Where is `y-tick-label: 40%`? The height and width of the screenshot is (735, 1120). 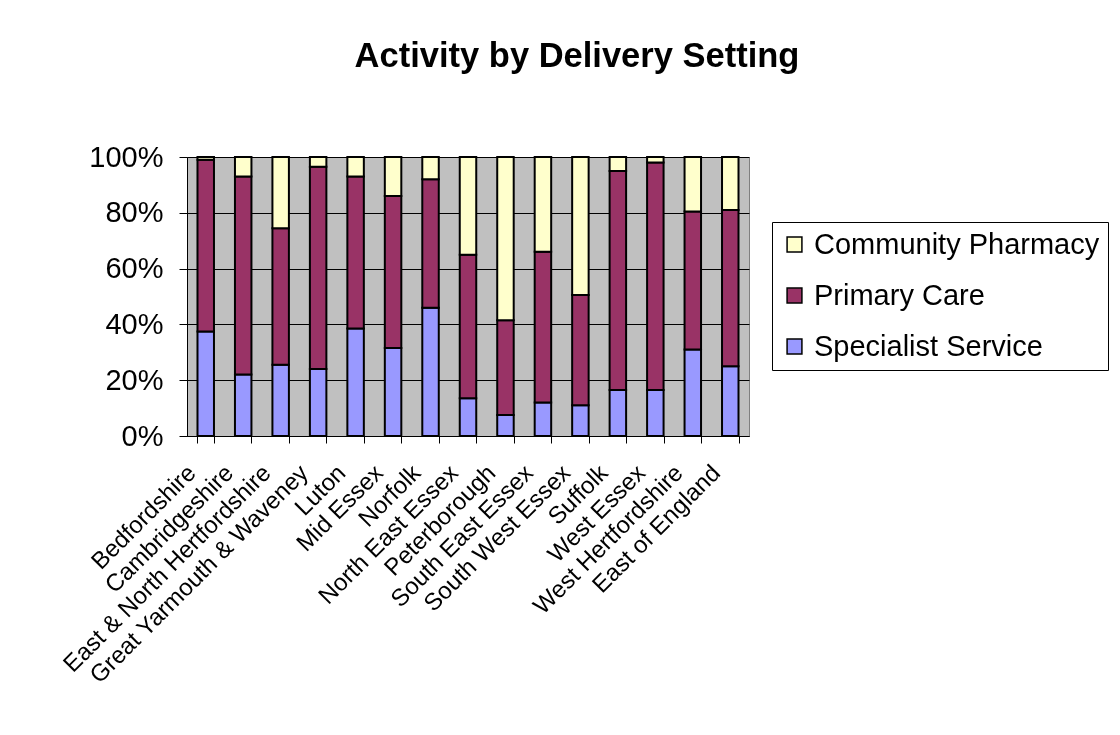 y-tick-label: 40% is located at coordinates (134, 323).